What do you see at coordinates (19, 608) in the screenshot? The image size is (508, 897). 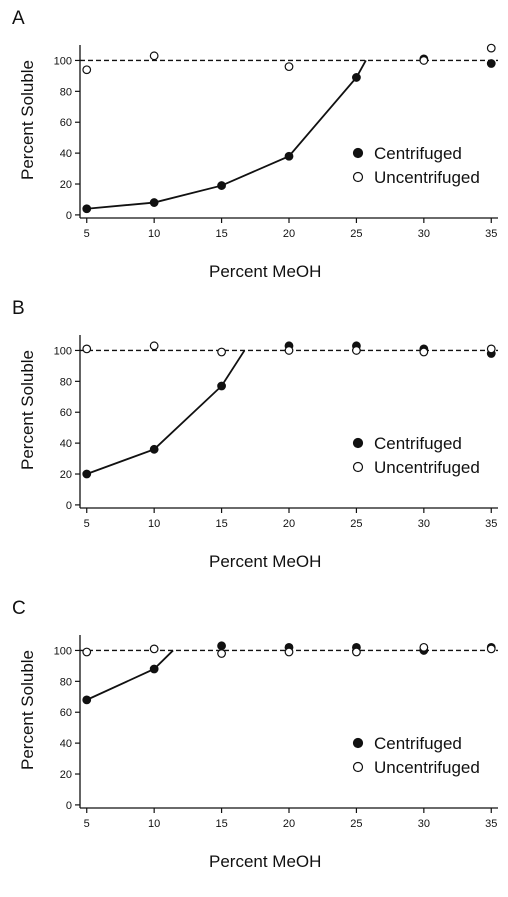 I see `panel-label: C` at bounding box center [19, 608].